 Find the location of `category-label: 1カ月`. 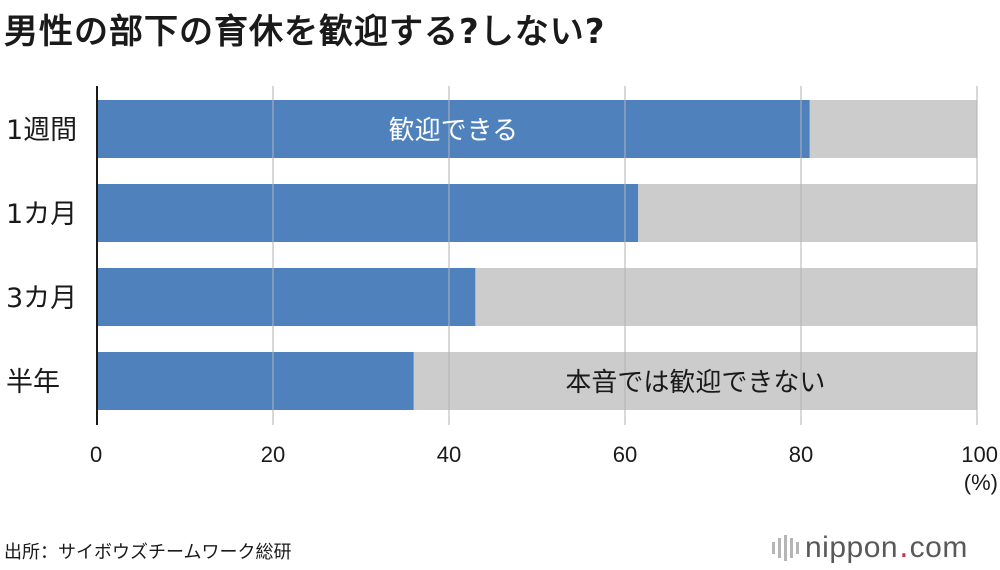

category-label: 1カ月 is located at coordinates (41, 214).